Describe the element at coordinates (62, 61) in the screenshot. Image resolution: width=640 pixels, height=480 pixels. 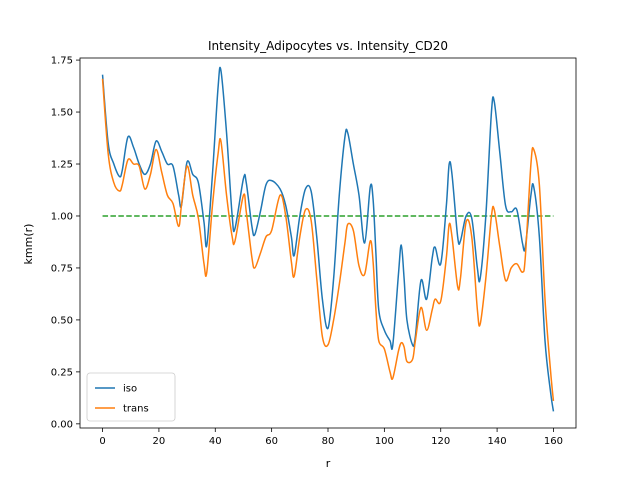
I see `y-tick-label: 1.75` at that location.